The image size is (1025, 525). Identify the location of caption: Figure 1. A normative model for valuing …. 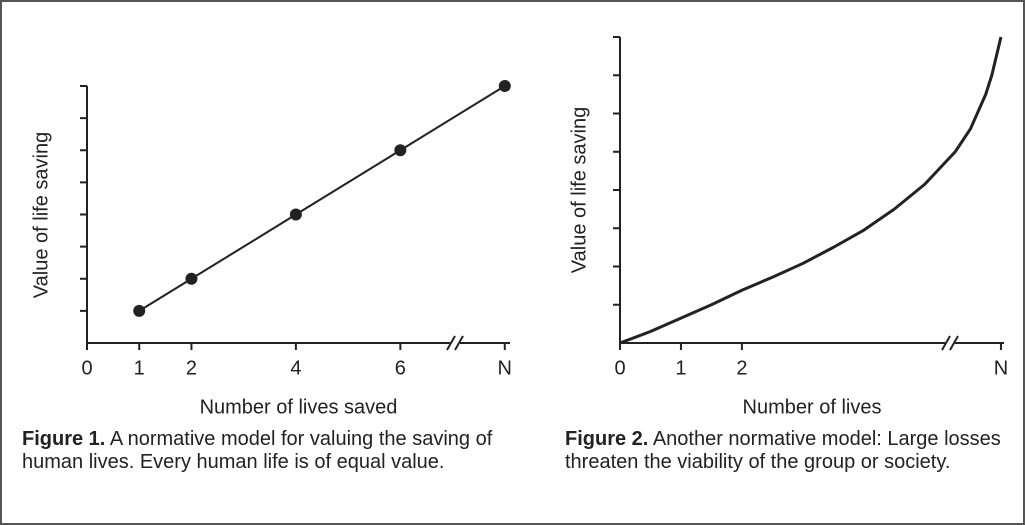
(272, 451).